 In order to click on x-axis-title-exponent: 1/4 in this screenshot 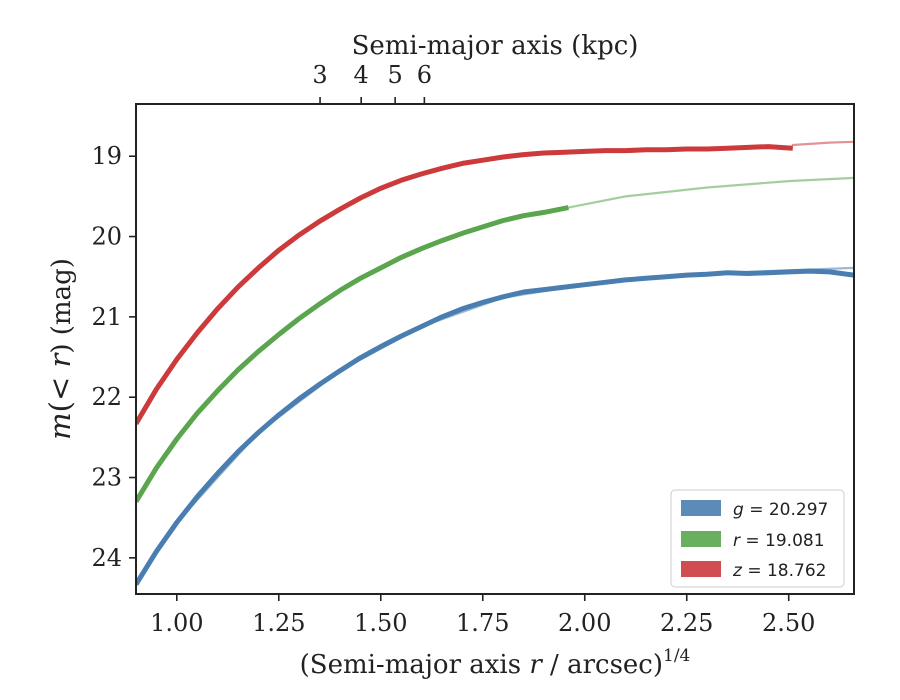, I will do `click(676, 656)`.